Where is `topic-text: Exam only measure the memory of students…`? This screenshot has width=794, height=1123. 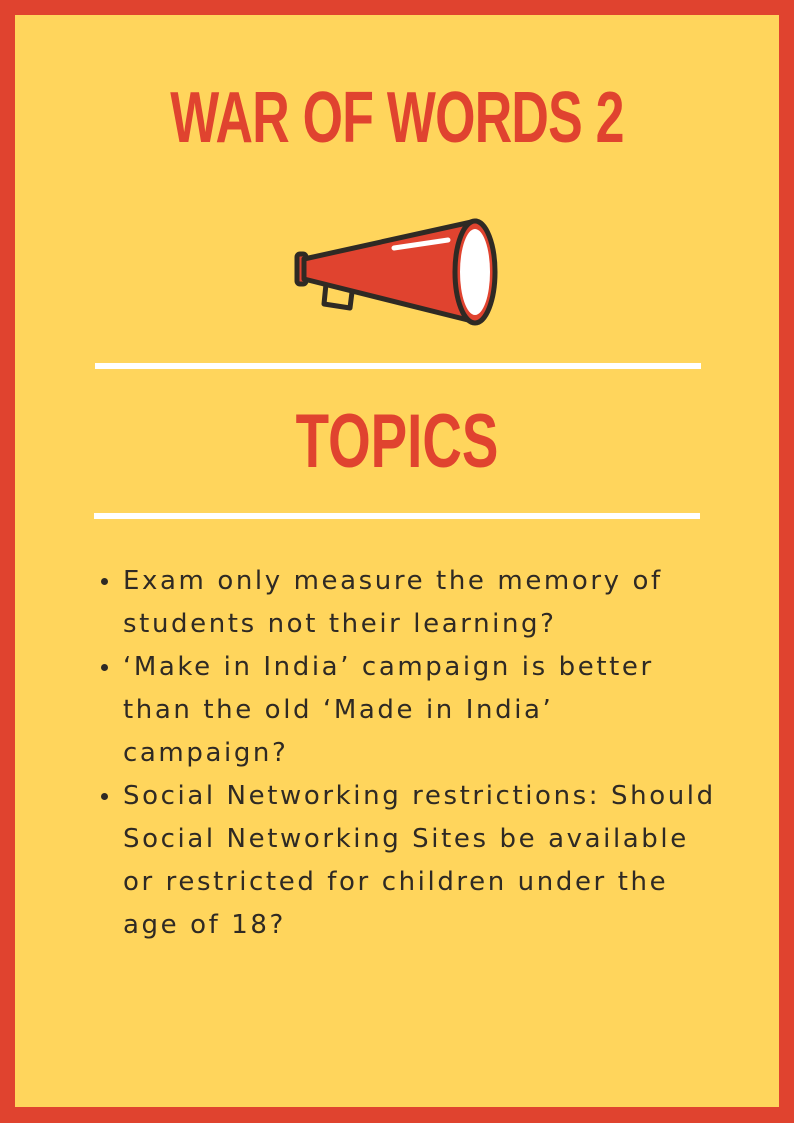 topic-text: Exam only measure the memory of students… is located at coordinates (393, 602).